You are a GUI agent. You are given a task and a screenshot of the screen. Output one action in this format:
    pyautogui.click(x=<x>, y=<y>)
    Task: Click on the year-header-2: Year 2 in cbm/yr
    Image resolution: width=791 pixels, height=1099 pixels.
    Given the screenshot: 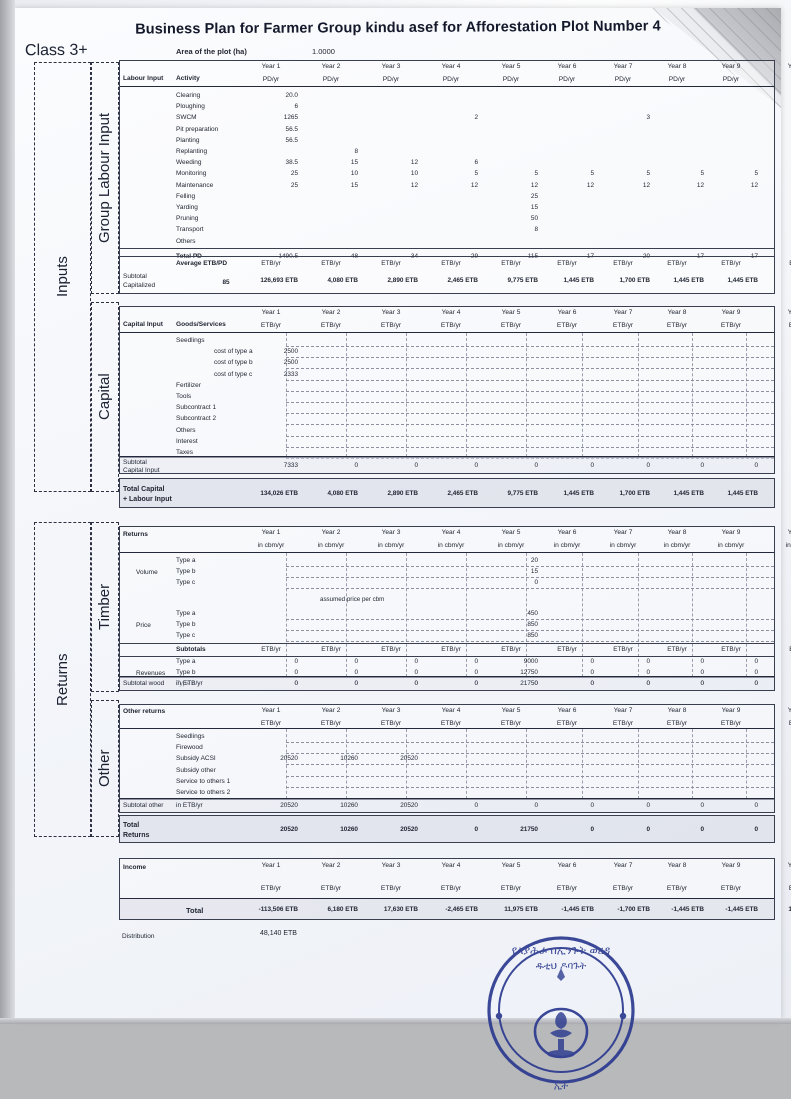 What is the action you would take?
    pyautogui.click(x=331, y=539)
    